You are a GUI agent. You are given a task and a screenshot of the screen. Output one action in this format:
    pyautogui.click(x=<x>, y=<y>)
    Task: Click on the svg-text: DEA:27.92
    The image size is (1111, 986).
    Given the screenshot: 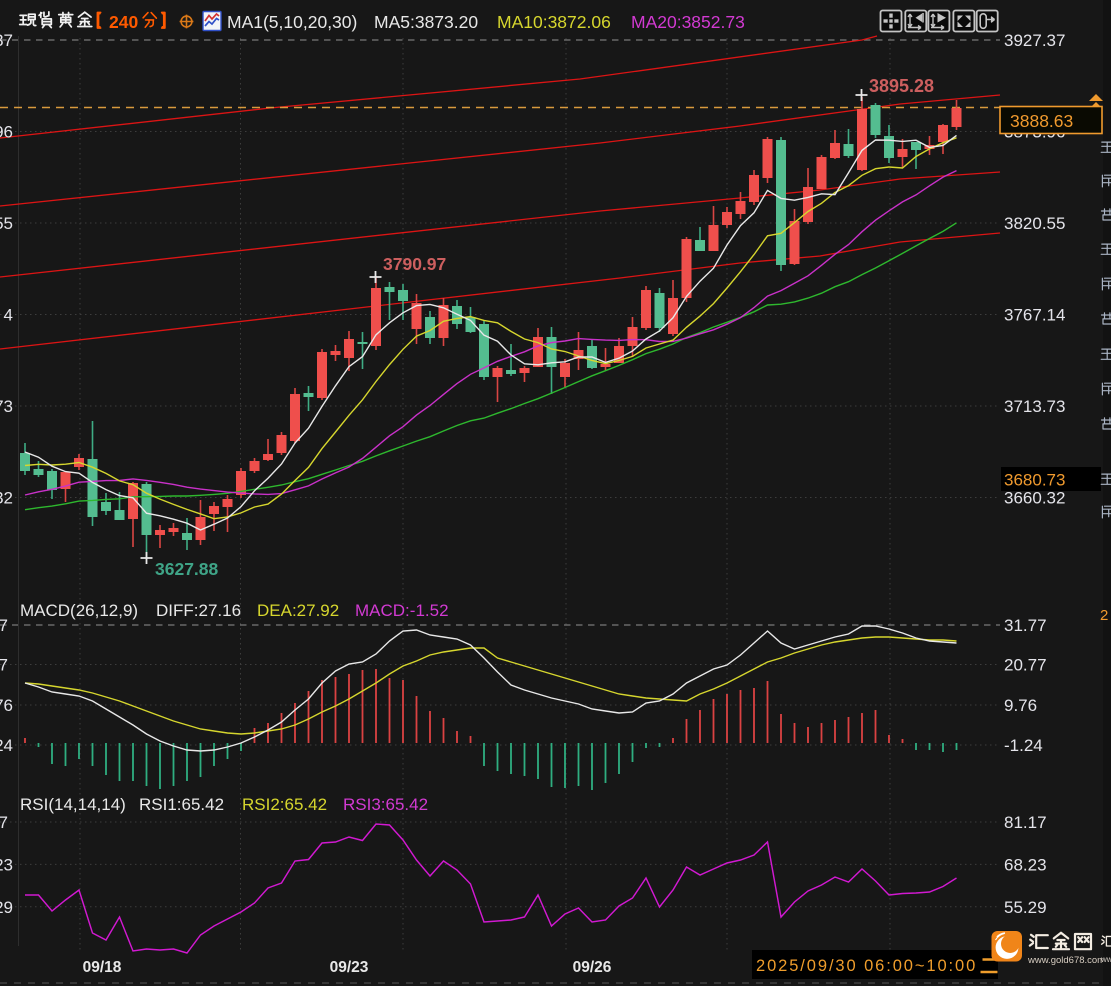 What is the action you would take?
    pyautogui.click(x=298, y=610)
    